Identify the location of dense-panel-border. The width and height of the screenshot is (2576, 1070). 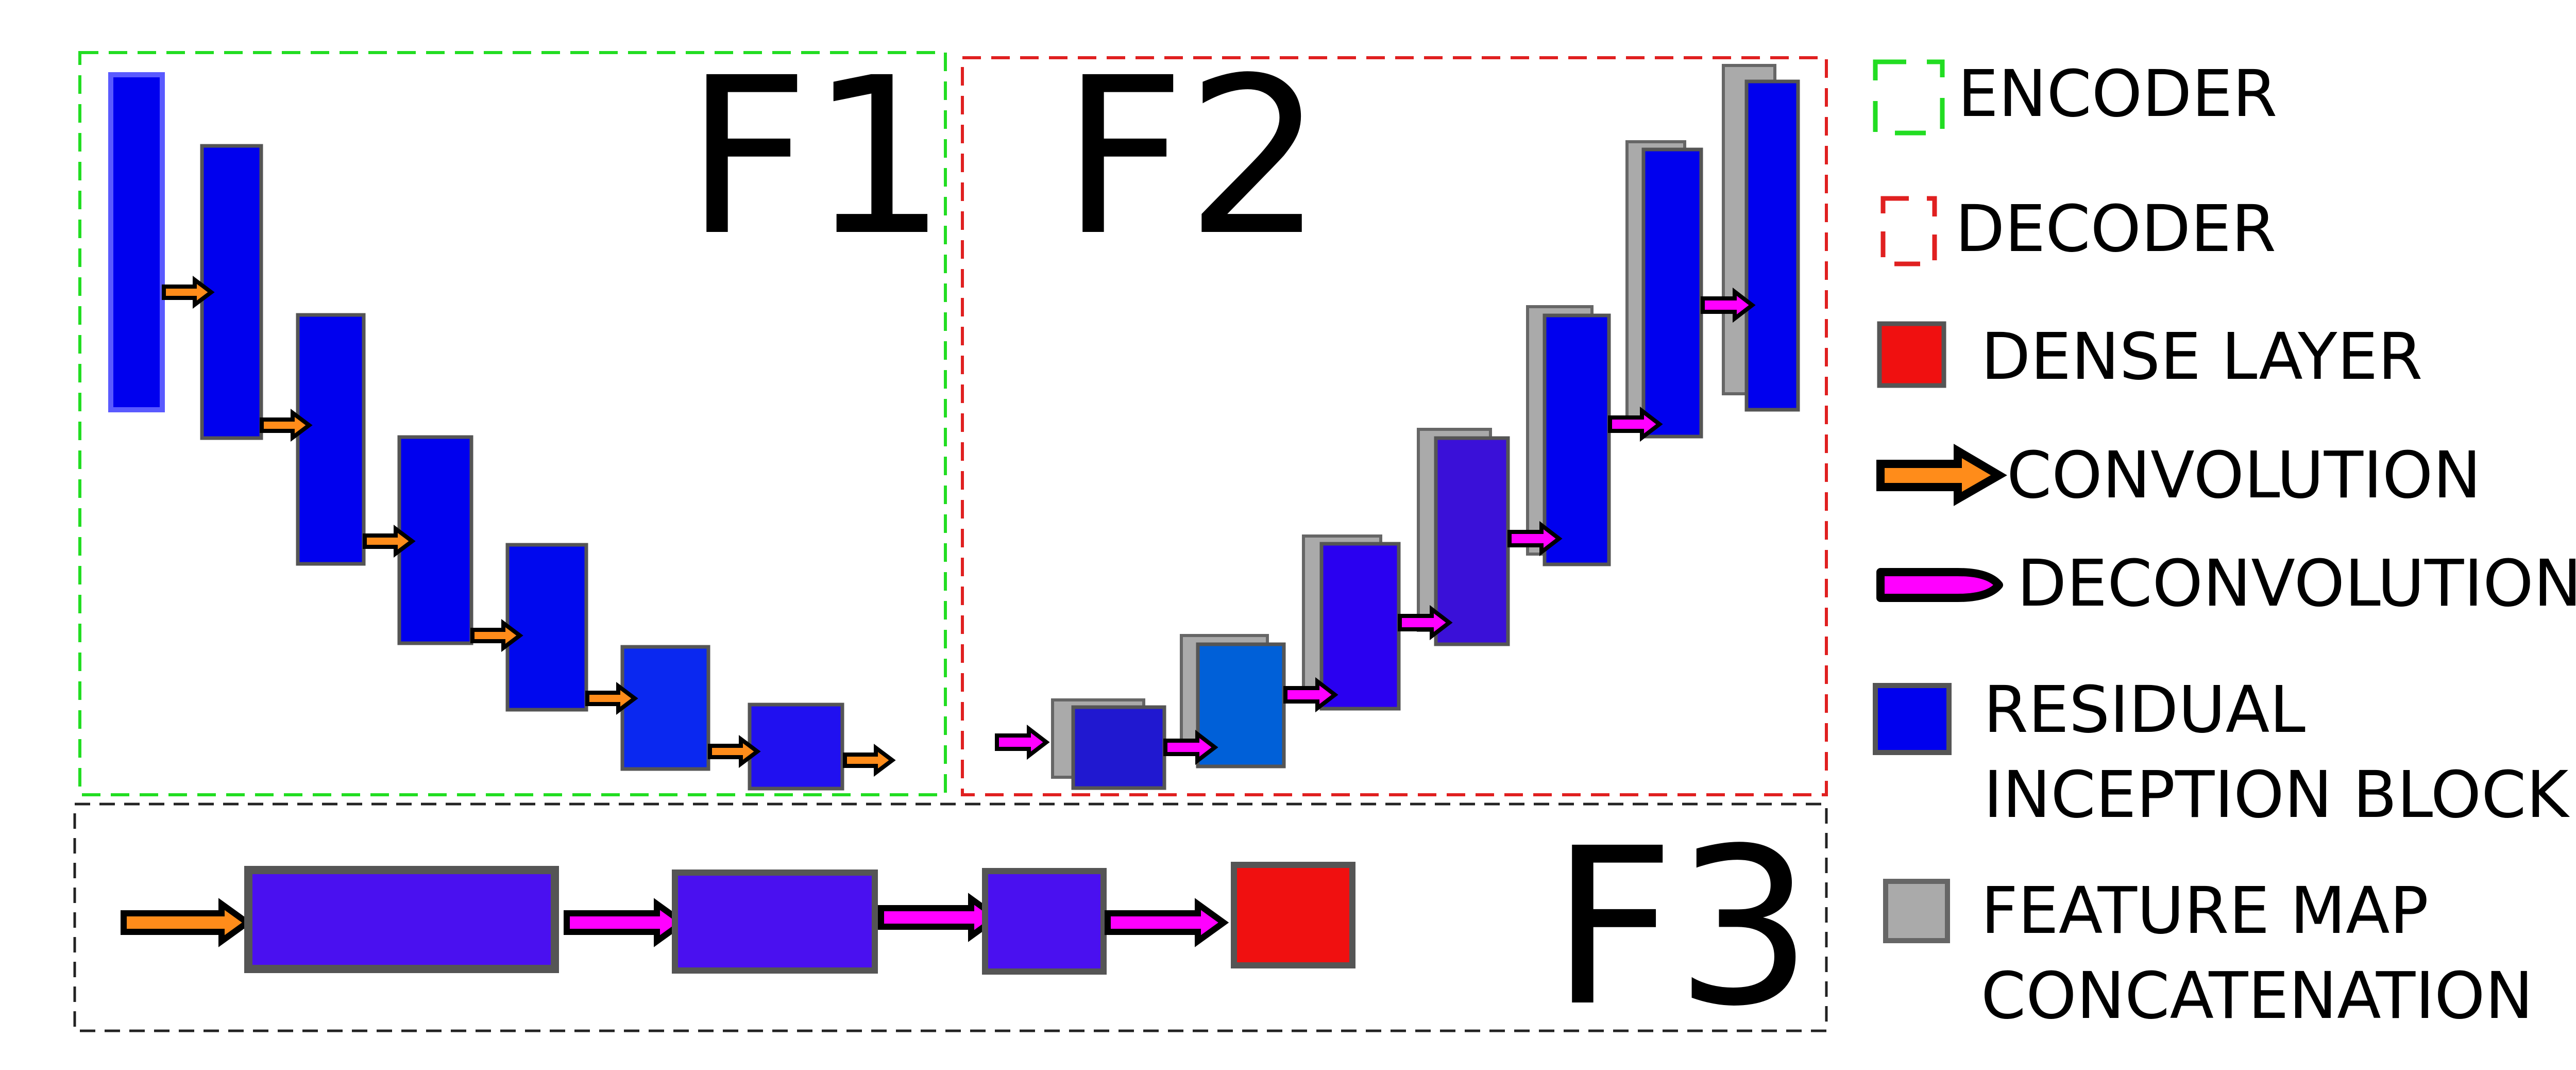
(951, 917).